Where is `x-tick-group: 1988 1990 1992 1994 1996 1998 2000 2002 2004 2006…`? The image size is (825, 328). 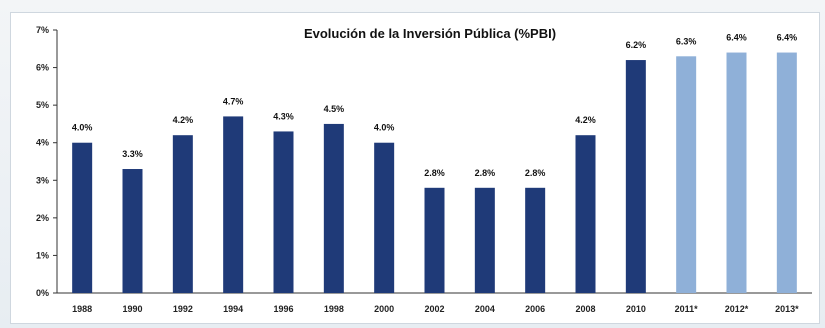 x-tick-group: 1988 1990 1992 1994 1996 1998 2000 2002 2004 2006… is located at coordinates (435, 309).